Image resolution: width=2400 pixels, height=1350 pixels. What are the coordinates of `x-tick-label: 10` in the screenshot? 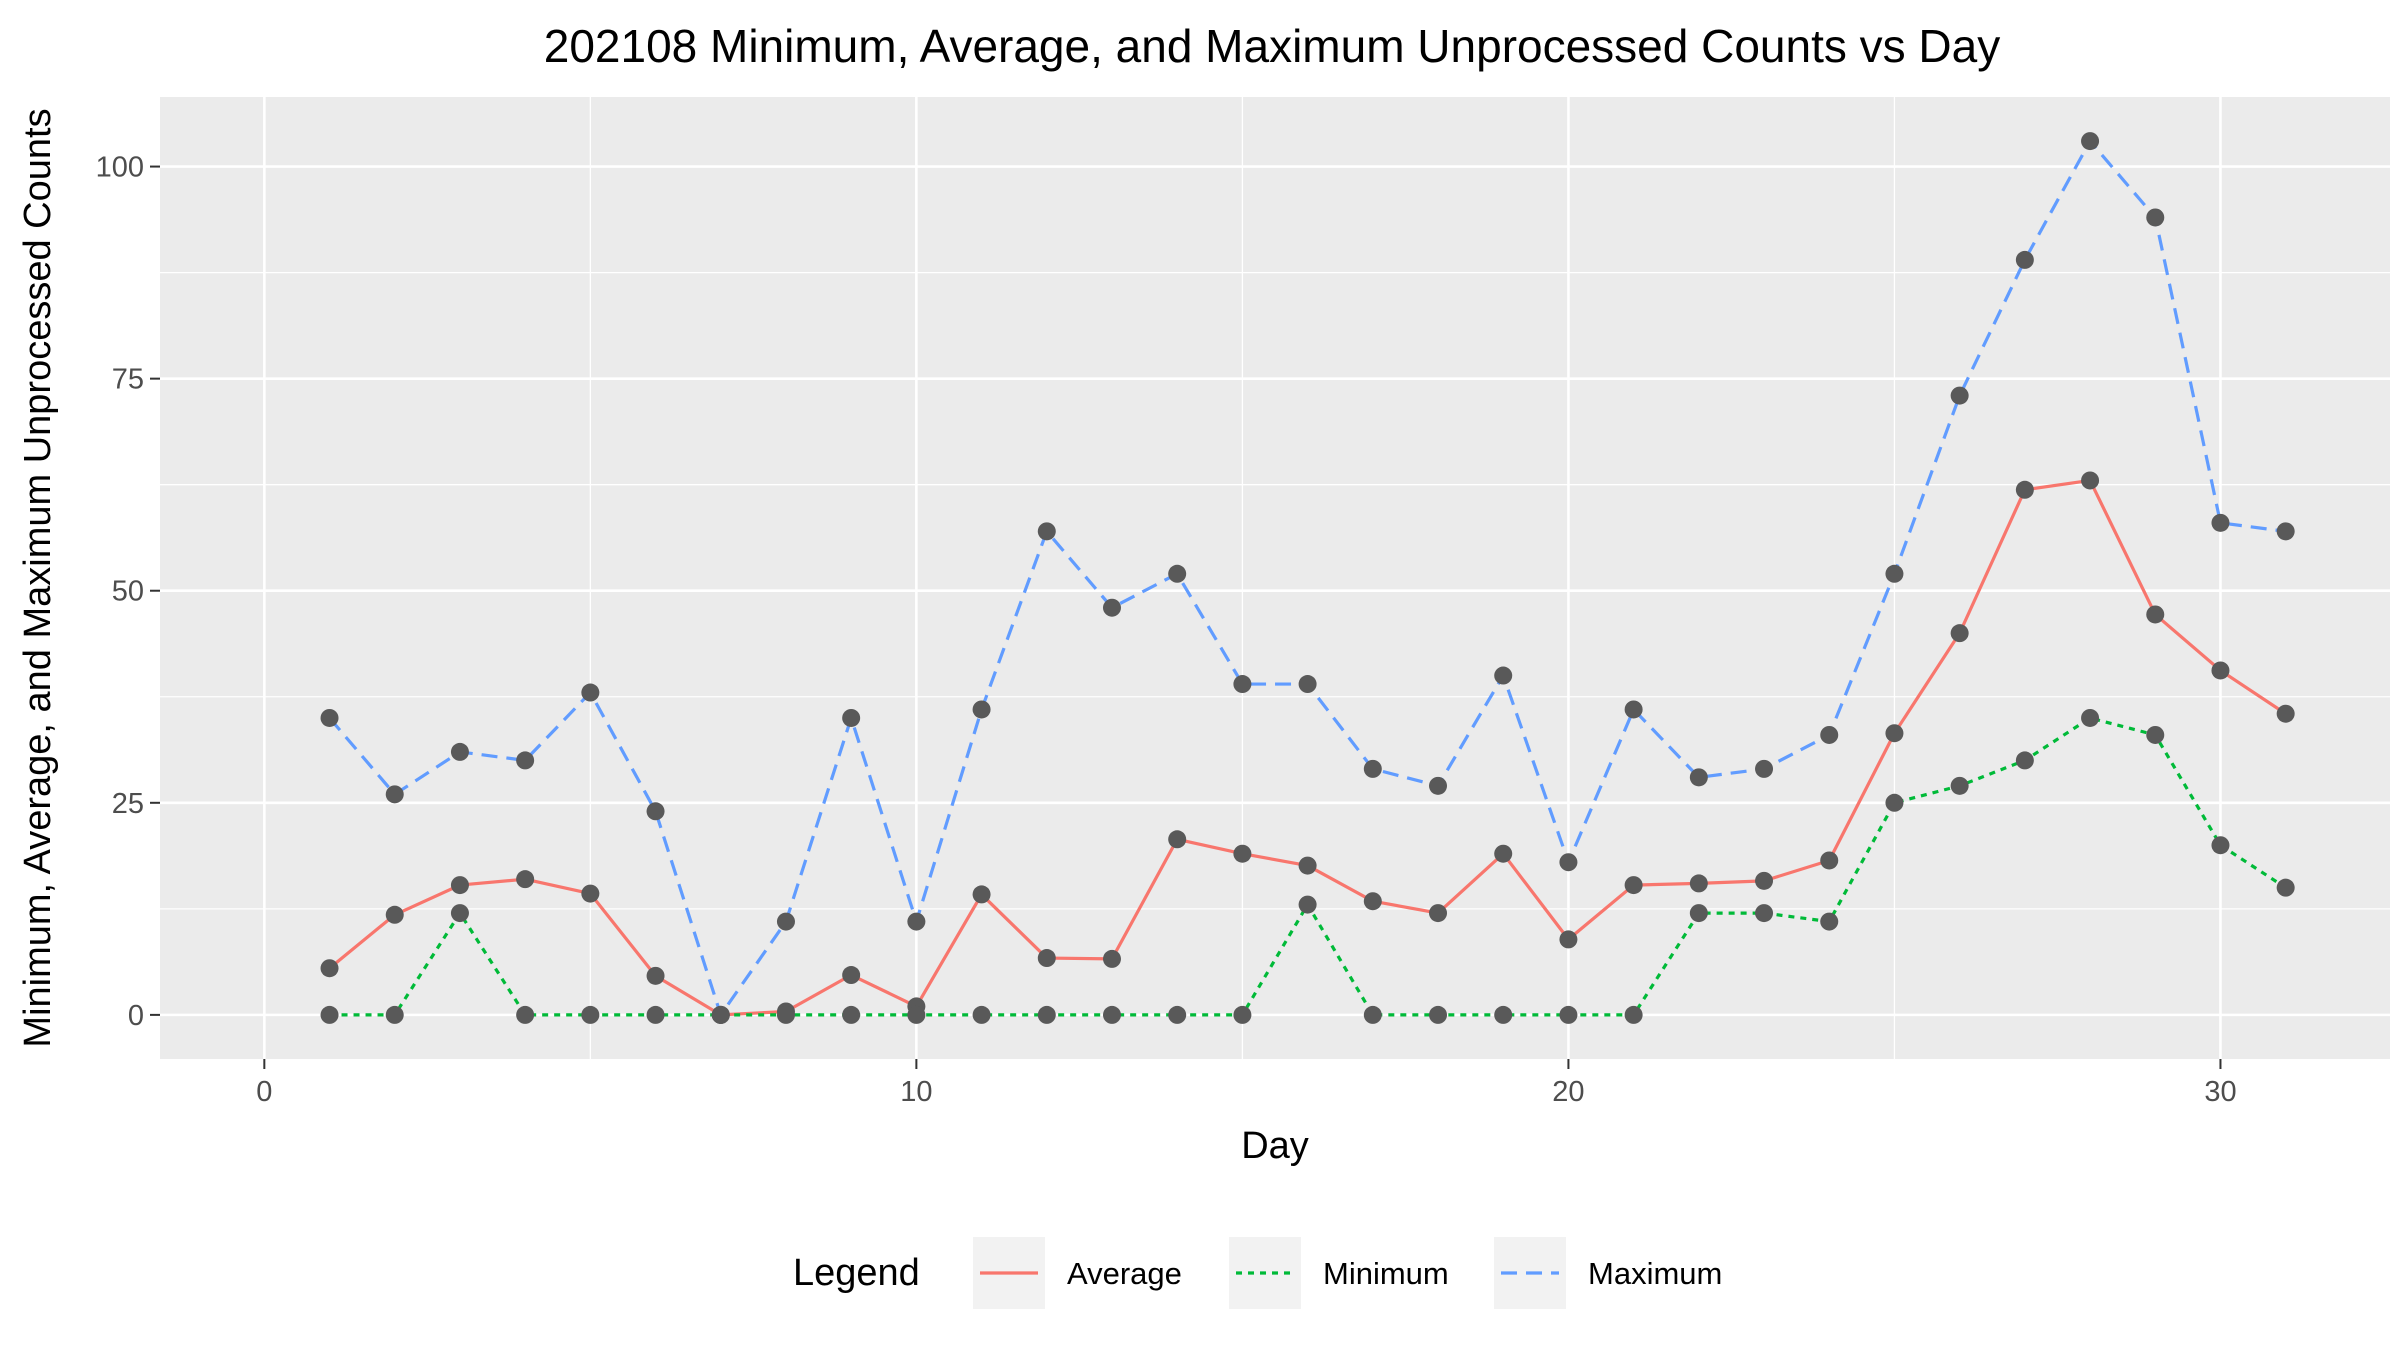 It's located at (916, 1092).